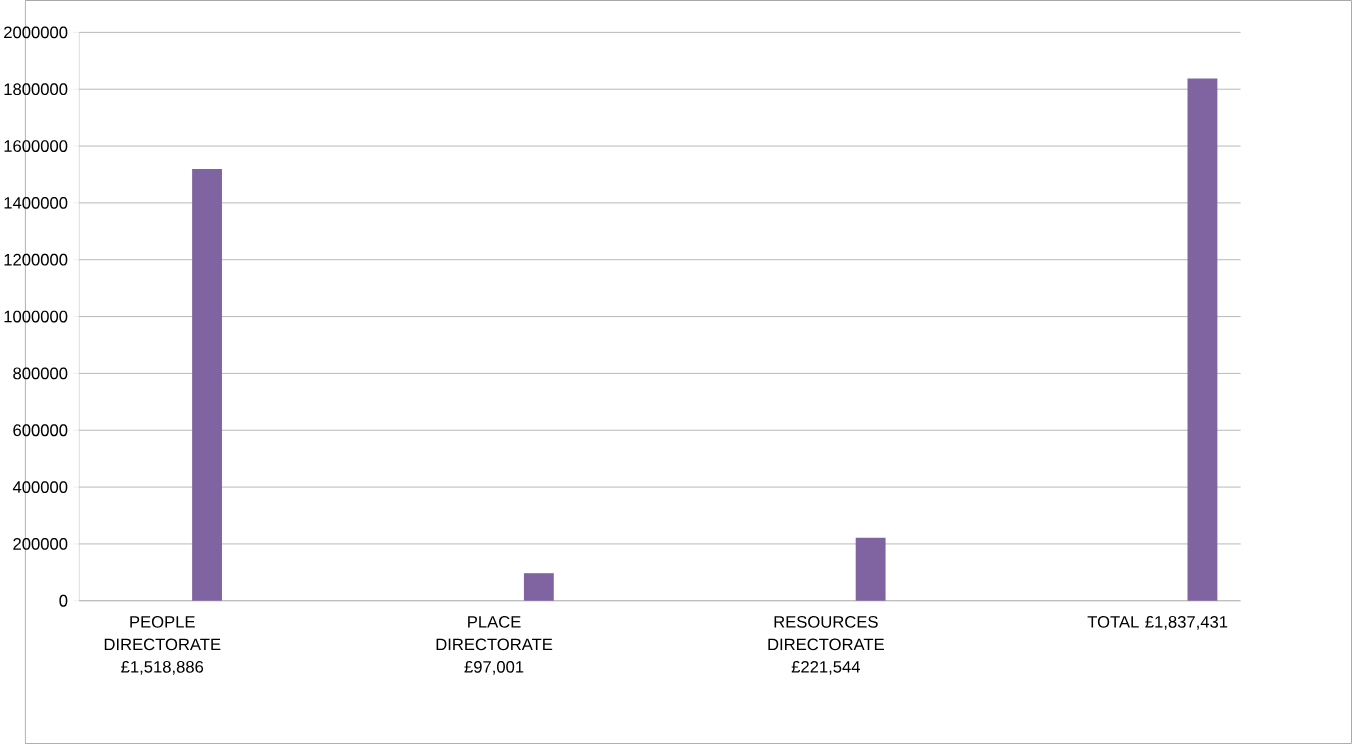  I want to click on y-tick-label: 600000, so click(40, 430).